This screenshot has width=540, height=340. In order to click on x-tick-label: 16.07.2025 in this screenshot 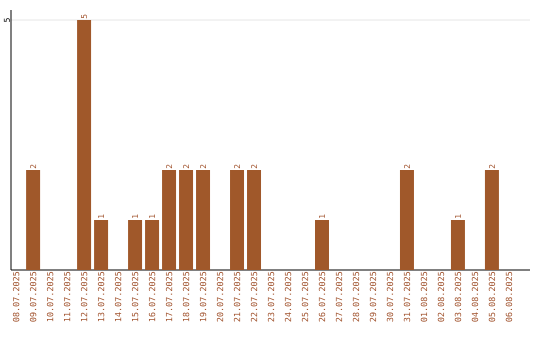, I will do `click(152, 297)`.